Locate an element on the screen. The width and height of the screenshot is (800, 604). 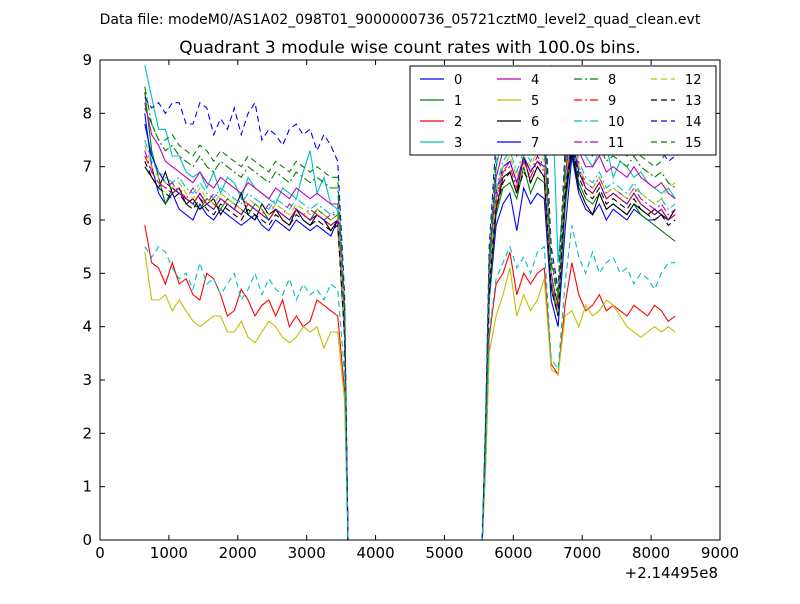
legend-label-14: 14 is located at coordinates (693, 122).